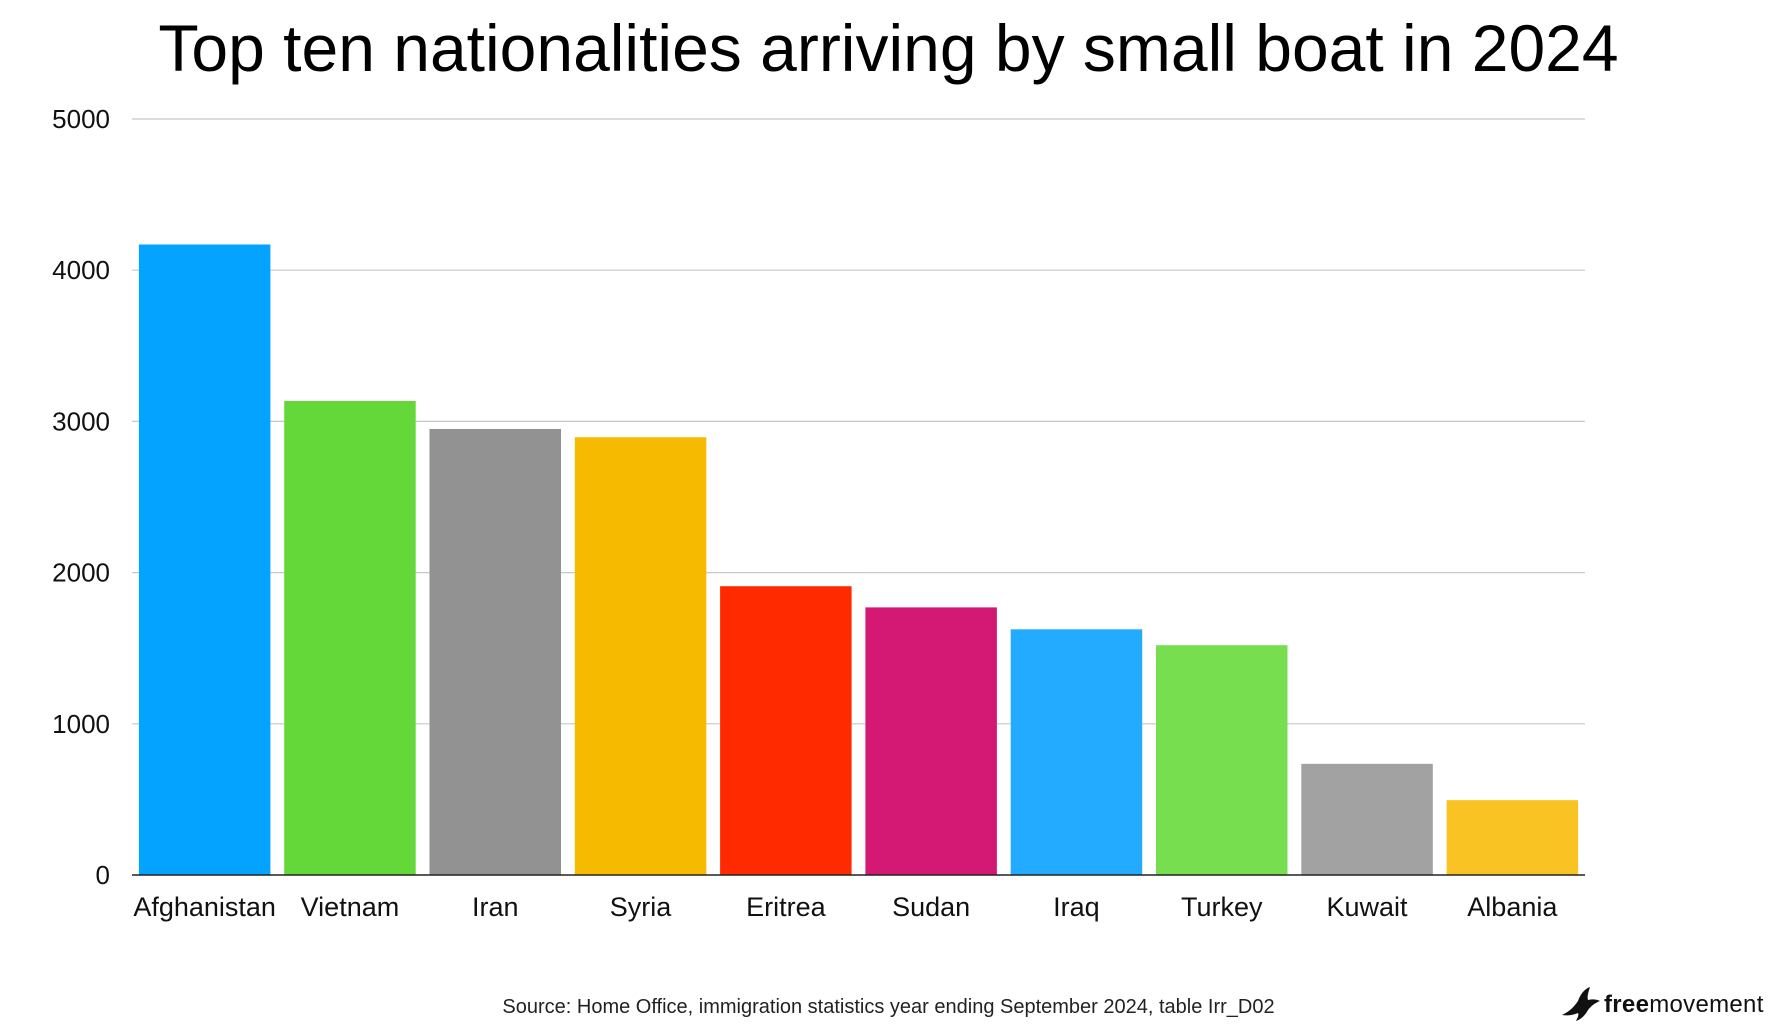 The image size is (1777, 1033). What do you see at coordinates (1627, 1004) in the screenshot?
I see `logo-text-bold: free` at bounding box center [1627, 1004].